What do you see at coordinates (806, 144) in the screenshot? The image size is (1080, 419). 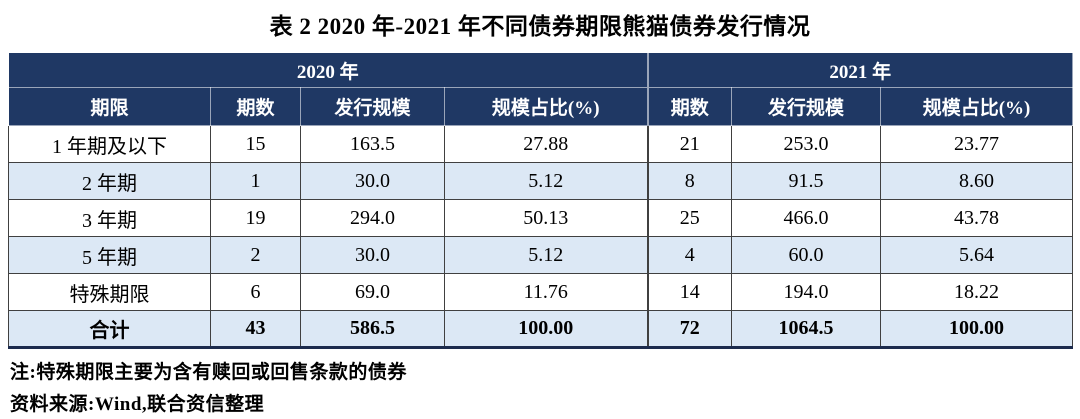 I see `cell-scale-2021: 253.0` at bounding box center [806, 144].